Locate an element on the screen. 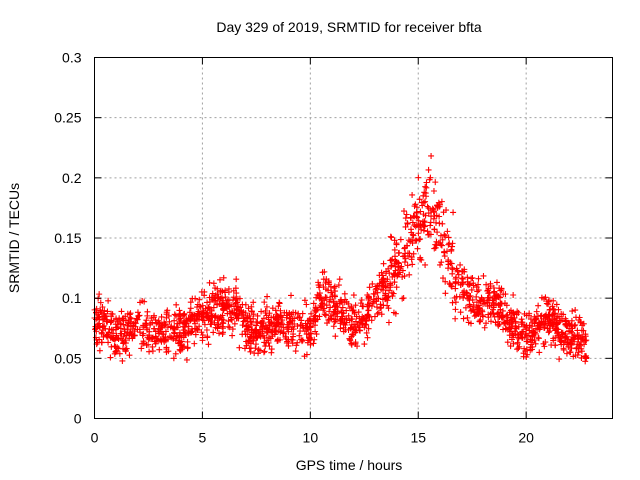 The height and width of the screenshot is (480, 640). x-tick-label: 10 is located at coordinates (311, 438).